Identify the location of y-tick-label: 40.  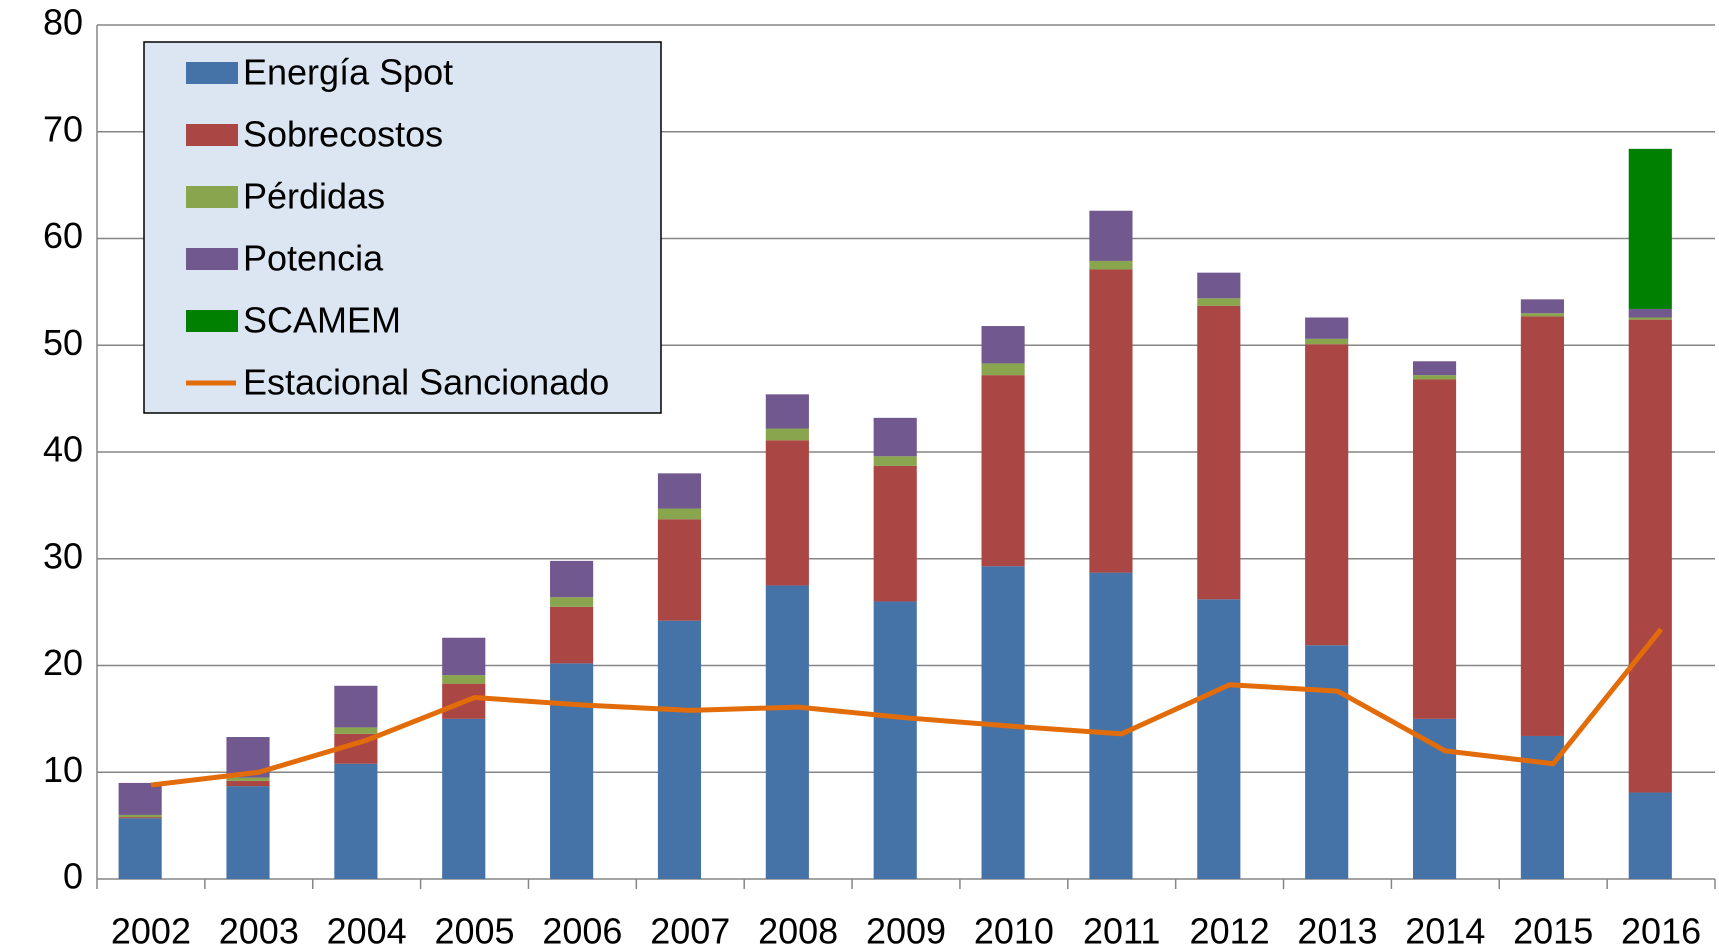
(63, 449).